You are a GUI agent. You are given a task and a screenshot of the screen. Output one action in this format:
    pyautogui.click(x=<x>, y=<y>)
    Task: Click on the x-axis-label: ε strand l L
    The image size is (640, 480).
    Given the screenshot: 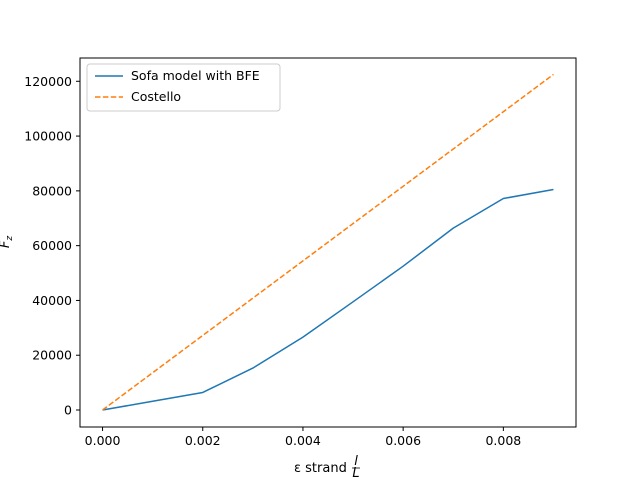 What is the action you would take?
    pyautogui.click(x=327, y=467)
    